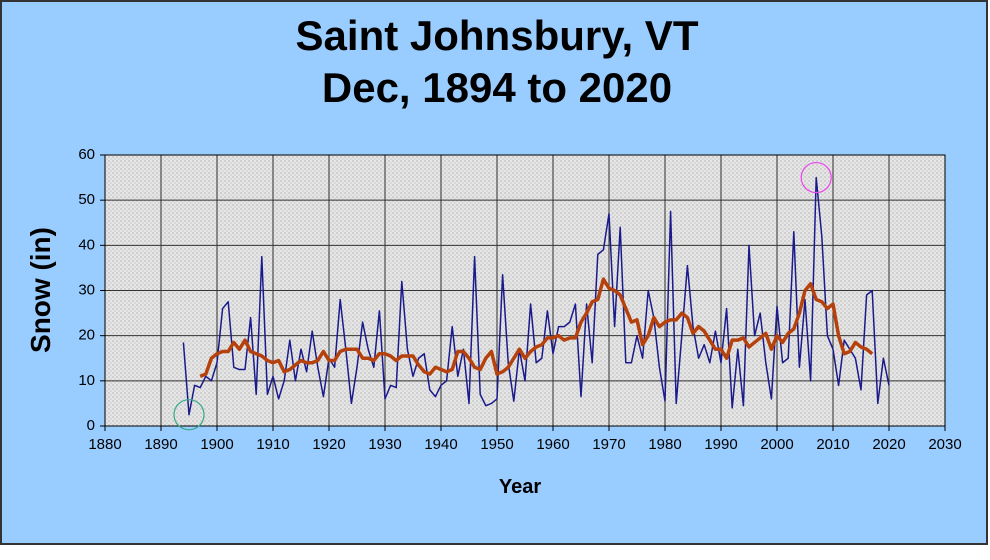  What do you see at coordinates (536, 327) in the screenshot?
I see `series-line` at bounding box center [536, 327].